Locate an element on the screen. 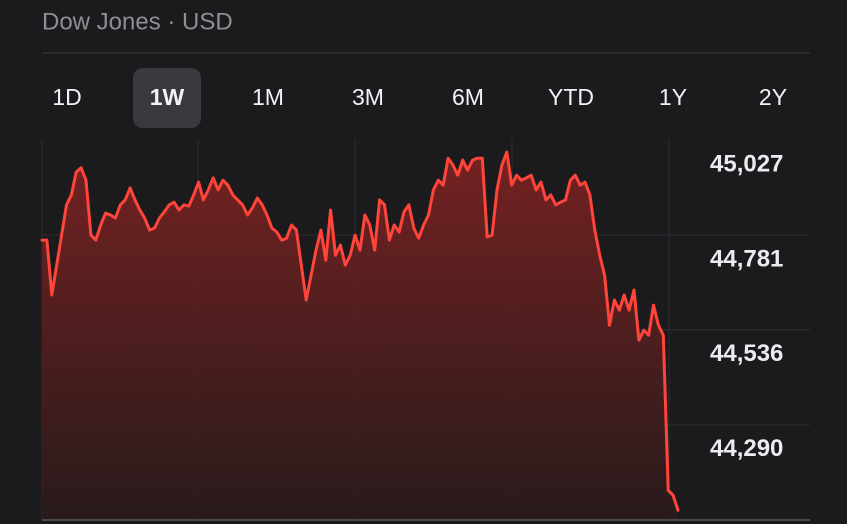  y-tick-label: 45,027 is located at coordinates (746, 163).